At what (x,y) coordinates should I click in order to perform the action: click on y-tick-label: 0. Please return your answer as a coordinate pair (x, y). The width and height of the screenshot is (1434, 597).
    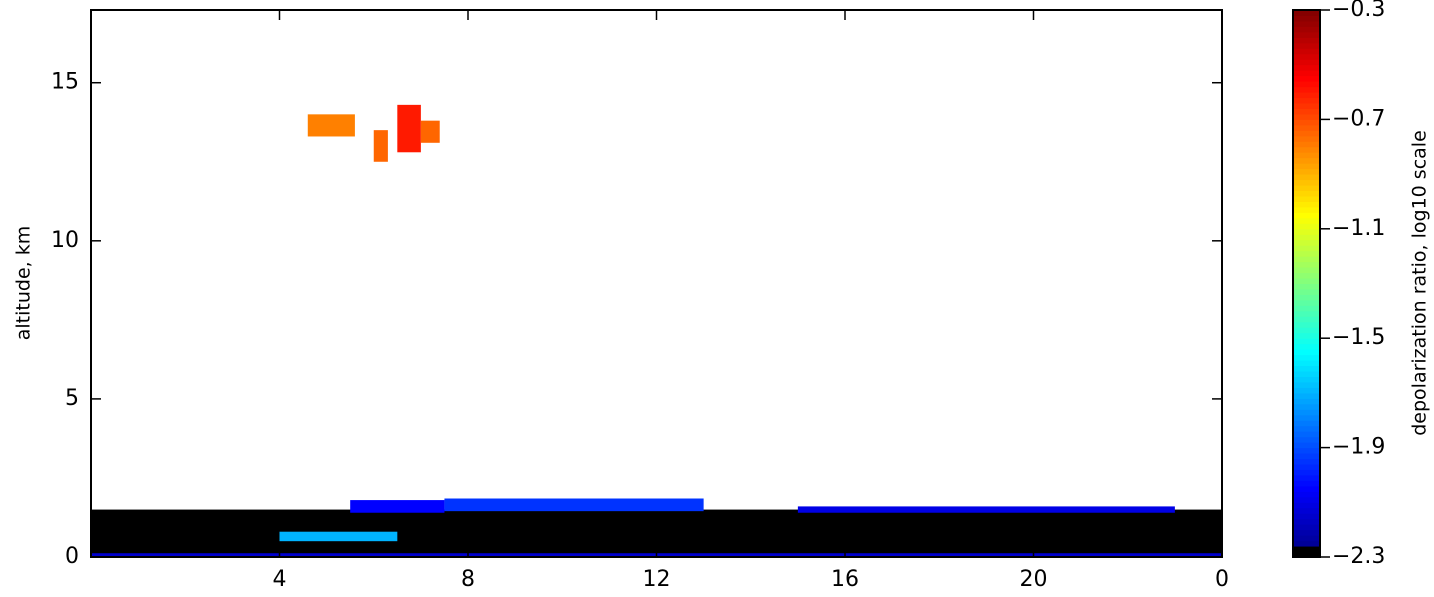
    Looking at the image, I should click on (72, 556).